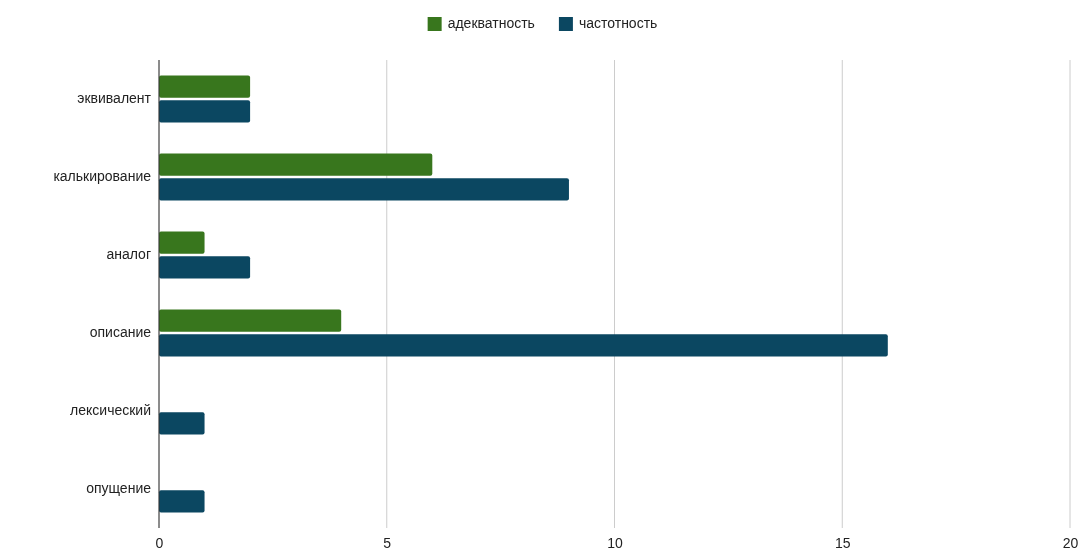 The height and width of the screenshot is (558, 1085). Describe the element at coordinates (842, 542) in the screenshot. I see `x-tick-label: 15` at that location.